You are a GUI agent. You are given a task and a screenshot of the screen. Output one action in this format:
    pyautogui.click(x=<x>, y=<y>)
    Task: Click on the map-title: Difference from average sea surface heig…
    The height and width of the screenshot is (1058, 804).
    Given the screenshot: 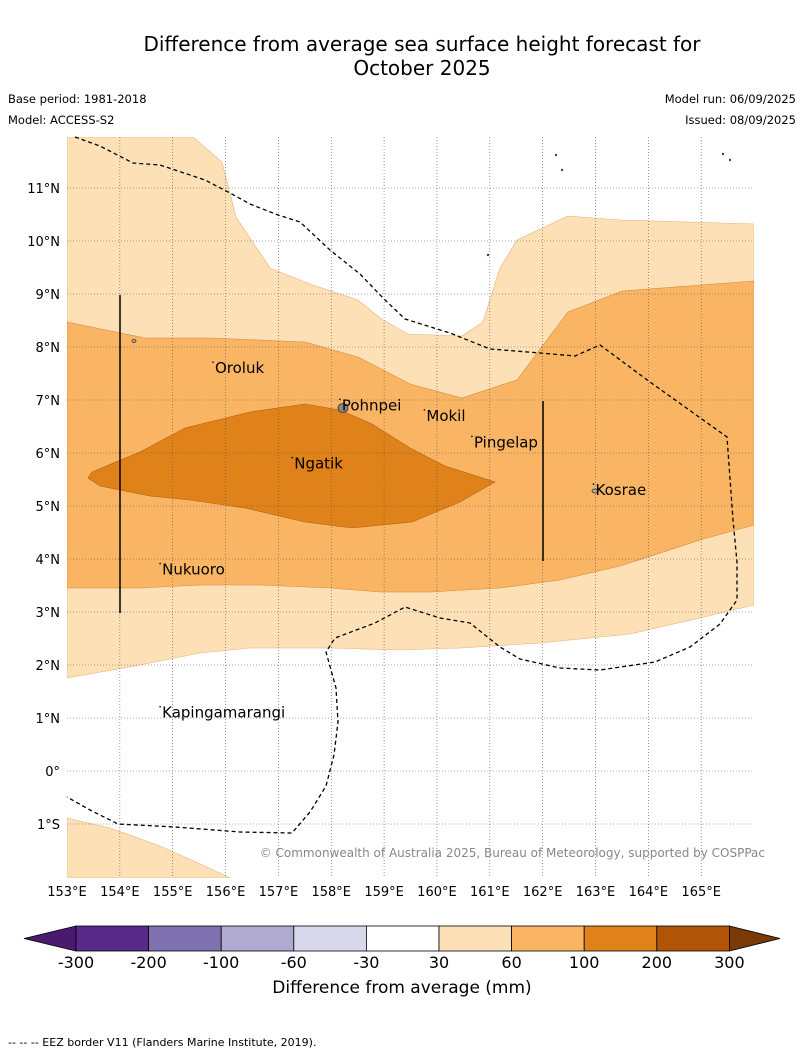 What is the action you would take?
    pyautogui.click(x=402, y=56)
    